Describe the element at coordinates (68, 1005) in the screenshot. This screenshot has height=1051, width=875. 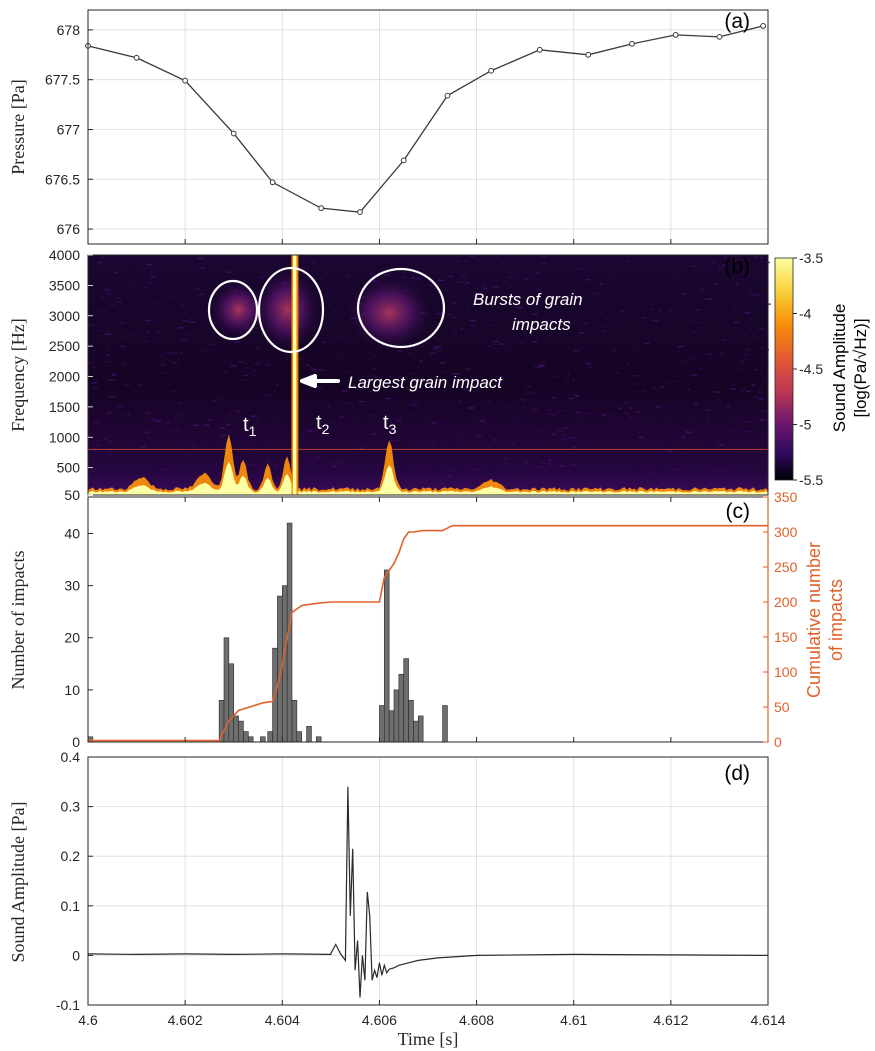
I see `panel-d-ytick-label: -0.1` at that location.